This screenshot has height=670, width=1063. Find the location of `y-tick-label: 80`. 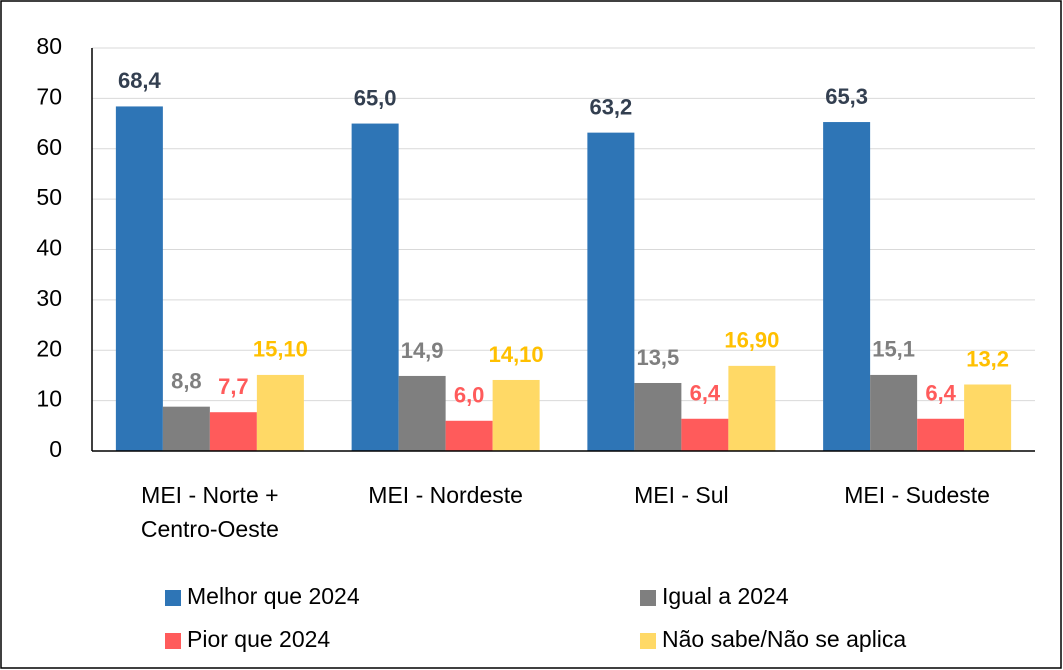

y-tick-label: 80 is located at coordinates (49, 46).